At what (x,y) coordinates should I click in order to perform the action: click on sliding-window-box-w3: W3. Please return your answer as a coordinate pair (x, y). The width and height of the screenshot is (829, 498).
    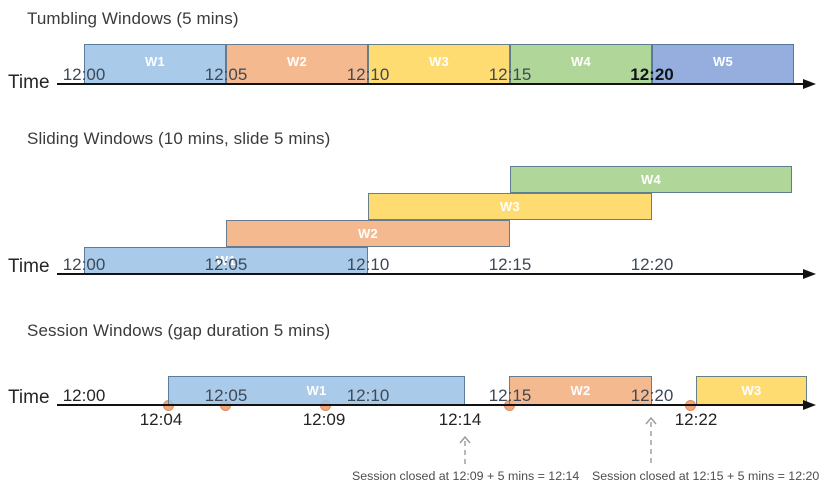
    Looking at the image, I should click on (510, 206).